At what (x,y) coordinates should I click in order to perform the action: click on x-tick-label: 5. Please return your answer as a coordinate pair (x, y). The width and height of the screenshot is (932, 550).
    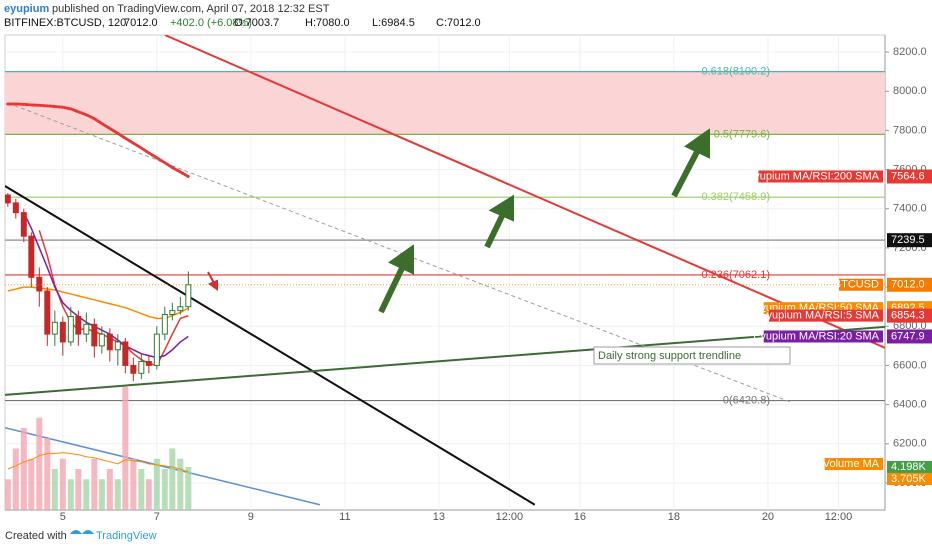
    Looking at the image, I should click on (63, 517).